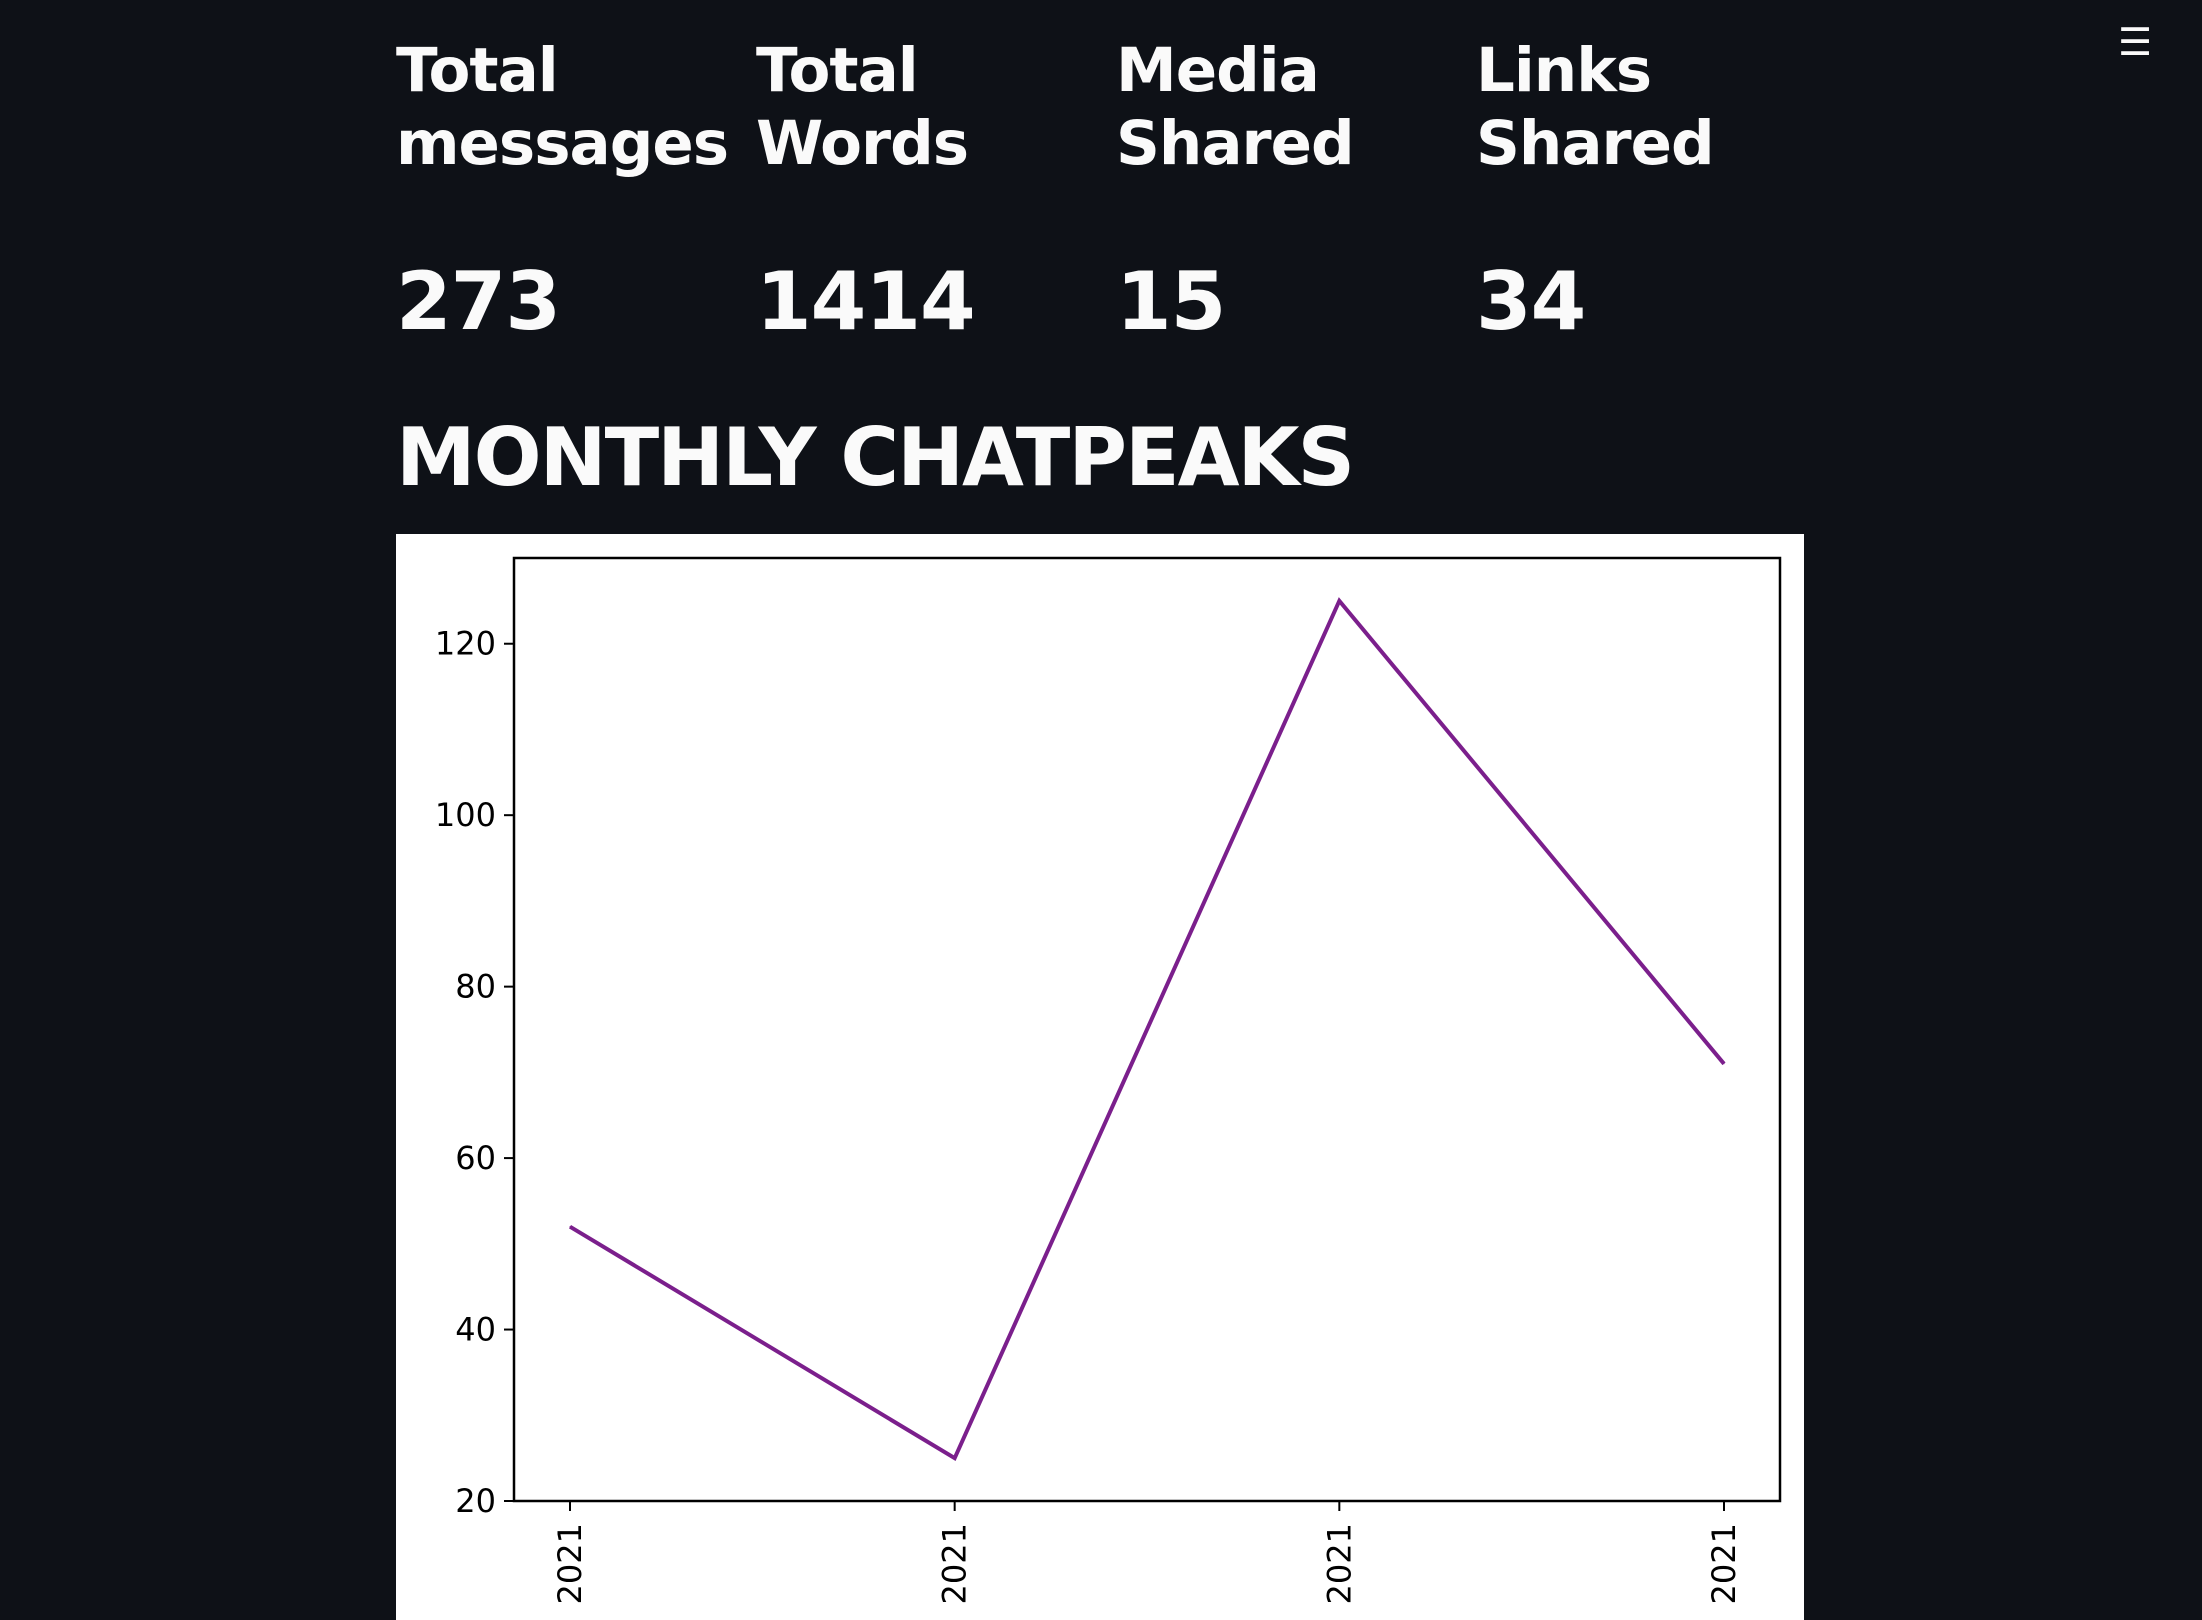  Describe the element at coordinates (1530, 302) in the screenshot. I see `metric-value: 34` at that location.